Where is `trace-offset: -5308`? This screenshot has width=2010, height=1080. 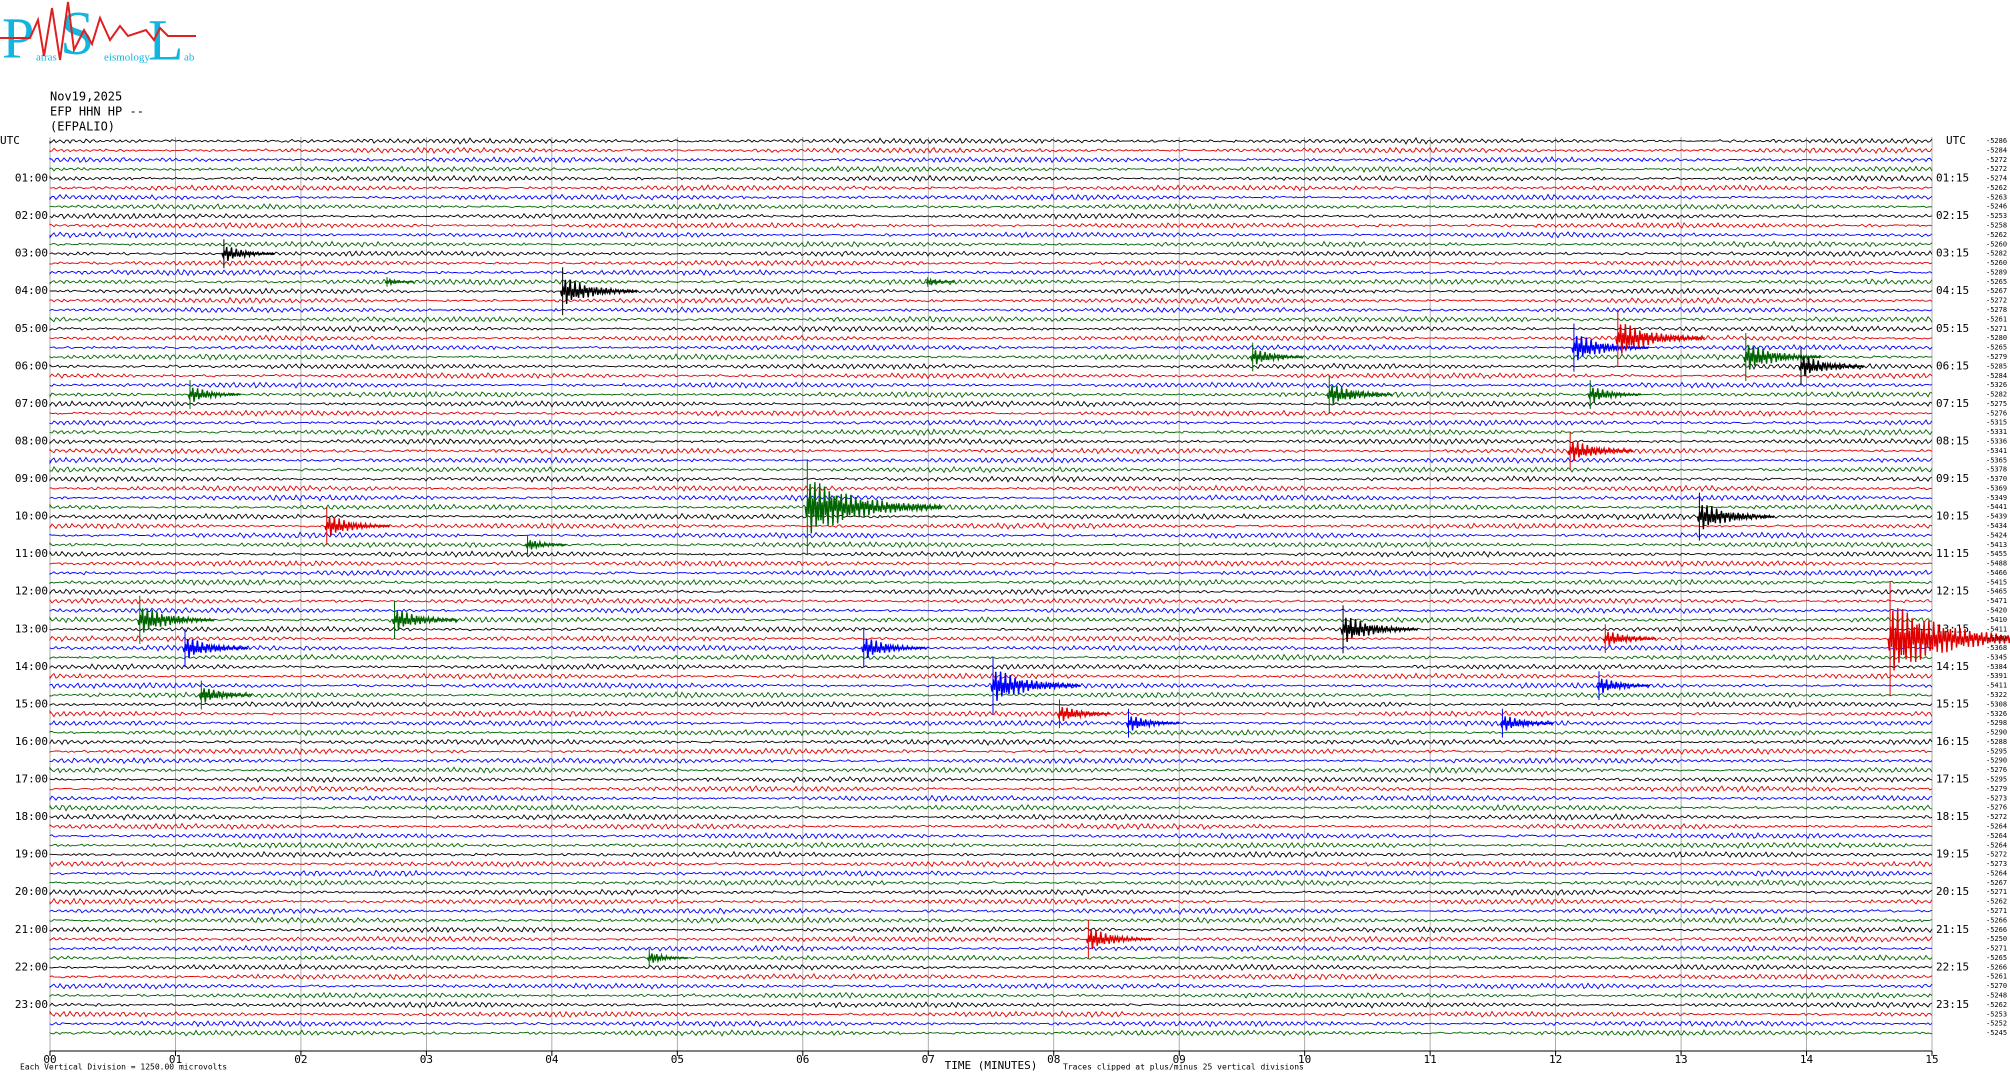 trace-offset: -5308 is located at coordinates (1996, 704).